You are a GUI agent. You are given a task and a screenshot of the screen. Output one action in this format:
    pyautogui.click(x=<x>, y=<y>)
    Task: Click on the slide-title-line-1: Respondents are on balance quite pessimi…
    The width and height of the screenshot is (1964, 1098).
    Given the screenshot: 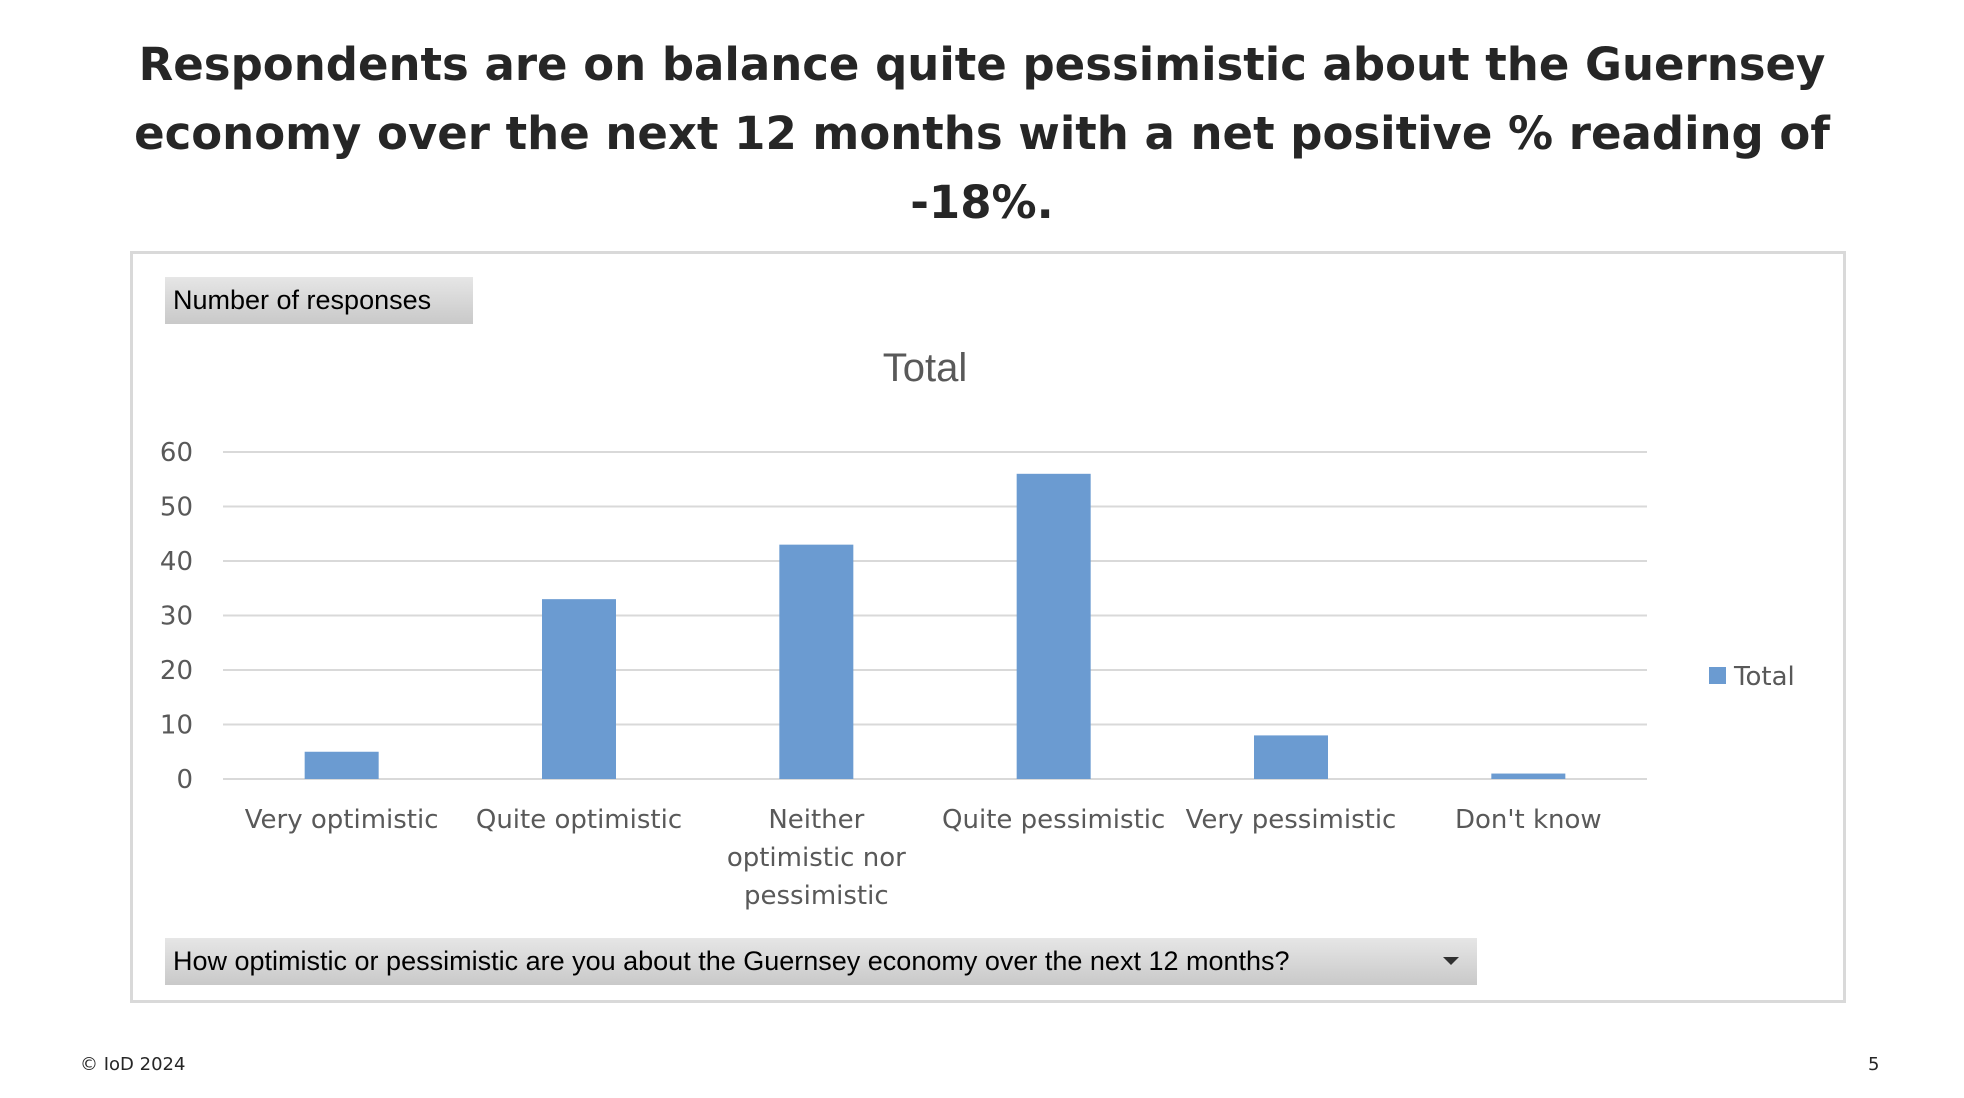 What is the action you would take?
    pyautogui.click(x=982, y=64)
    